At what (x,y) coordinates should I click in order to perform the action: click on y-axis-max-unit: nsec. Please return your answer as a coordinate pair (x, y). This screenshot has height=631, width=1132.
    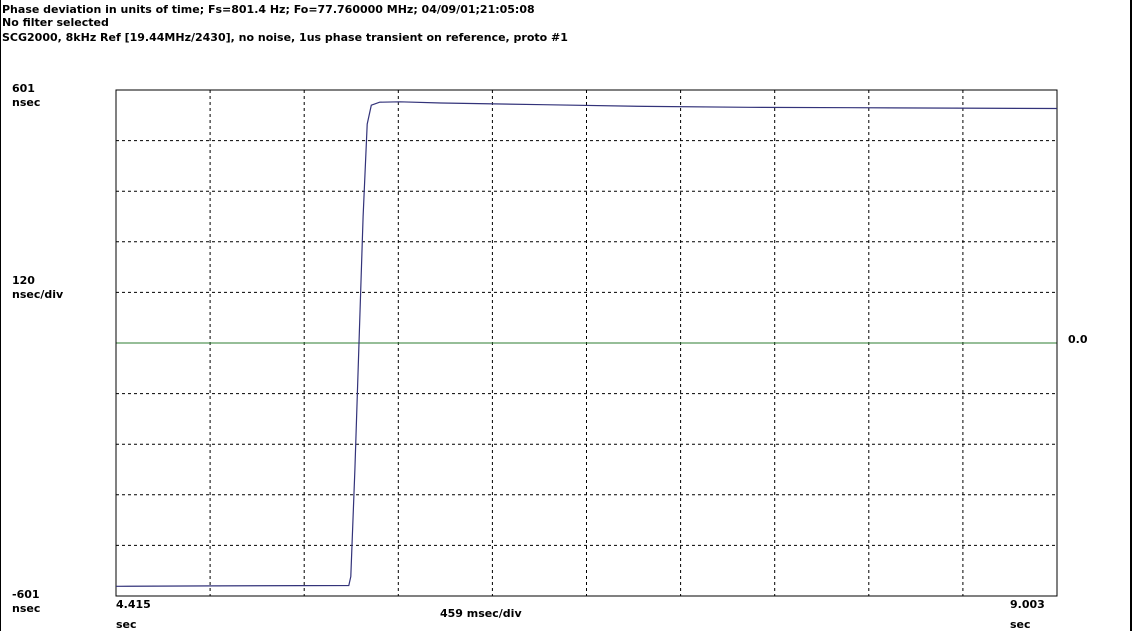
    Looking at the image, I should click on (26, 102).